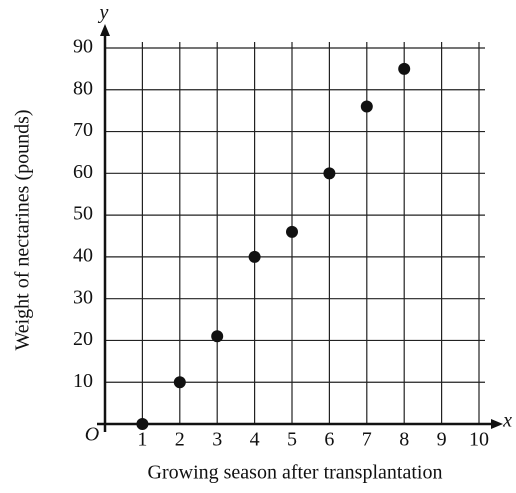  Describe the element at coordinates (329, 440) in the screenshot. I see `x-tick-label: 6` at that location.